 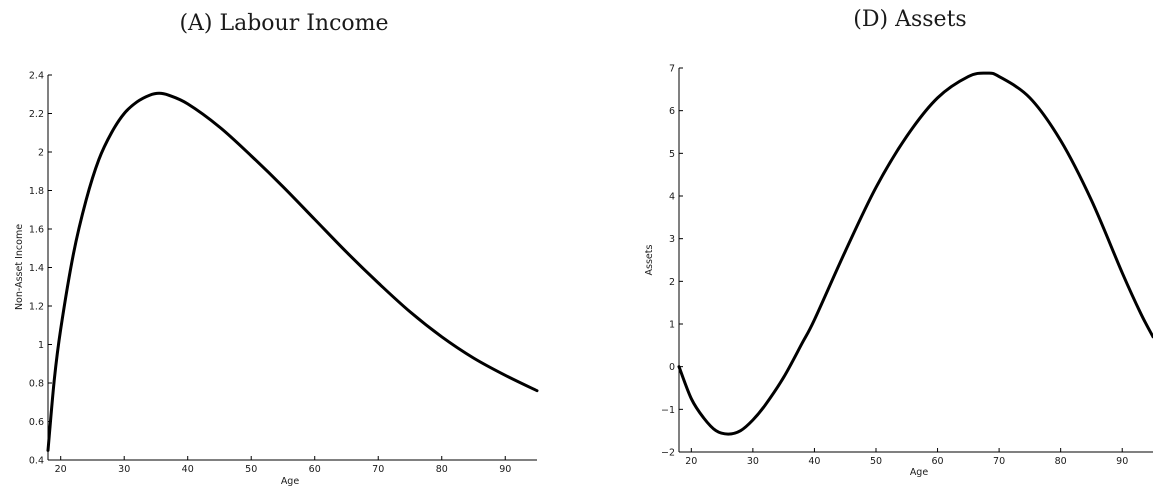 I want to click on chart-title-labour-income: (A) Labour Income, so click(x=283, y=23).